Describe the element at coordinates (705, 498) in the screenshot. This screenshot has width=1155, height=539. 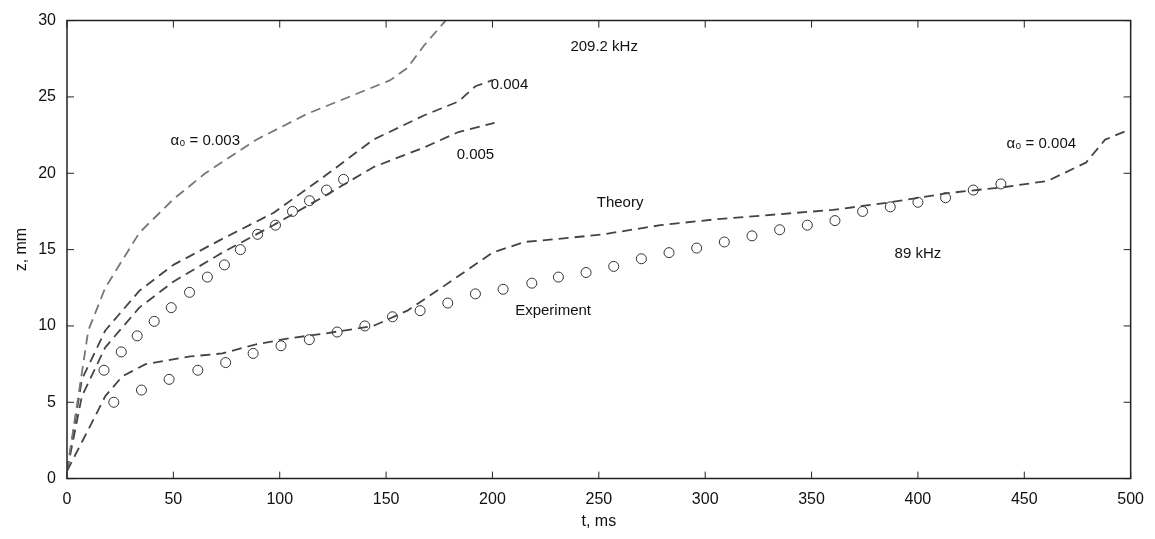
I see `x-tick-label: 300` at that location.